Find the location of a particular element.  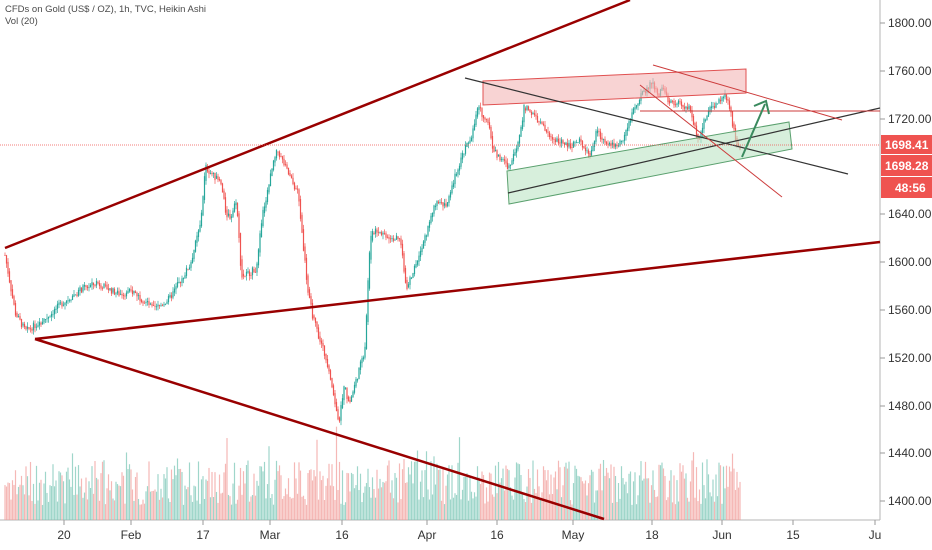

upper-resistance-diagonal is located at coordinates (747, 92).